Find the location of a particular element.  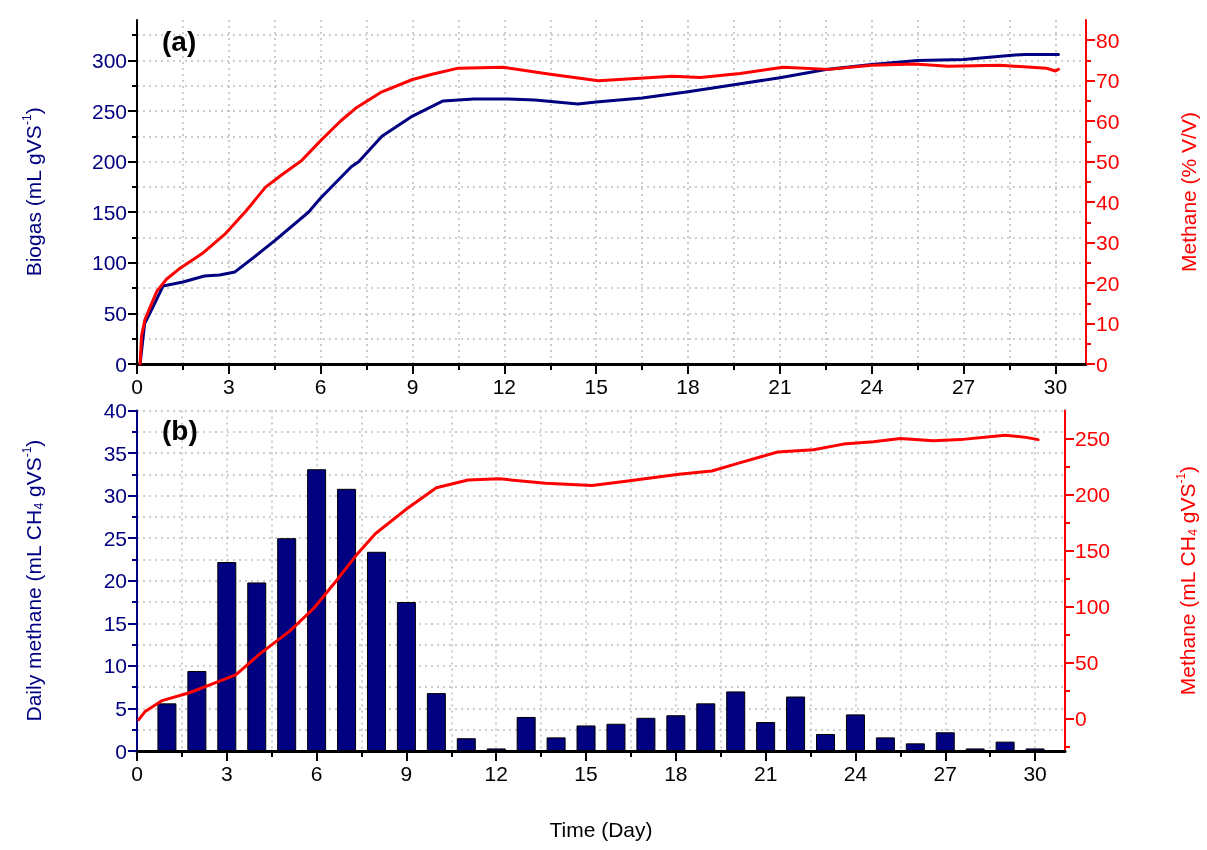

y-tick-label: 150 is located at coordinates (109, 212).